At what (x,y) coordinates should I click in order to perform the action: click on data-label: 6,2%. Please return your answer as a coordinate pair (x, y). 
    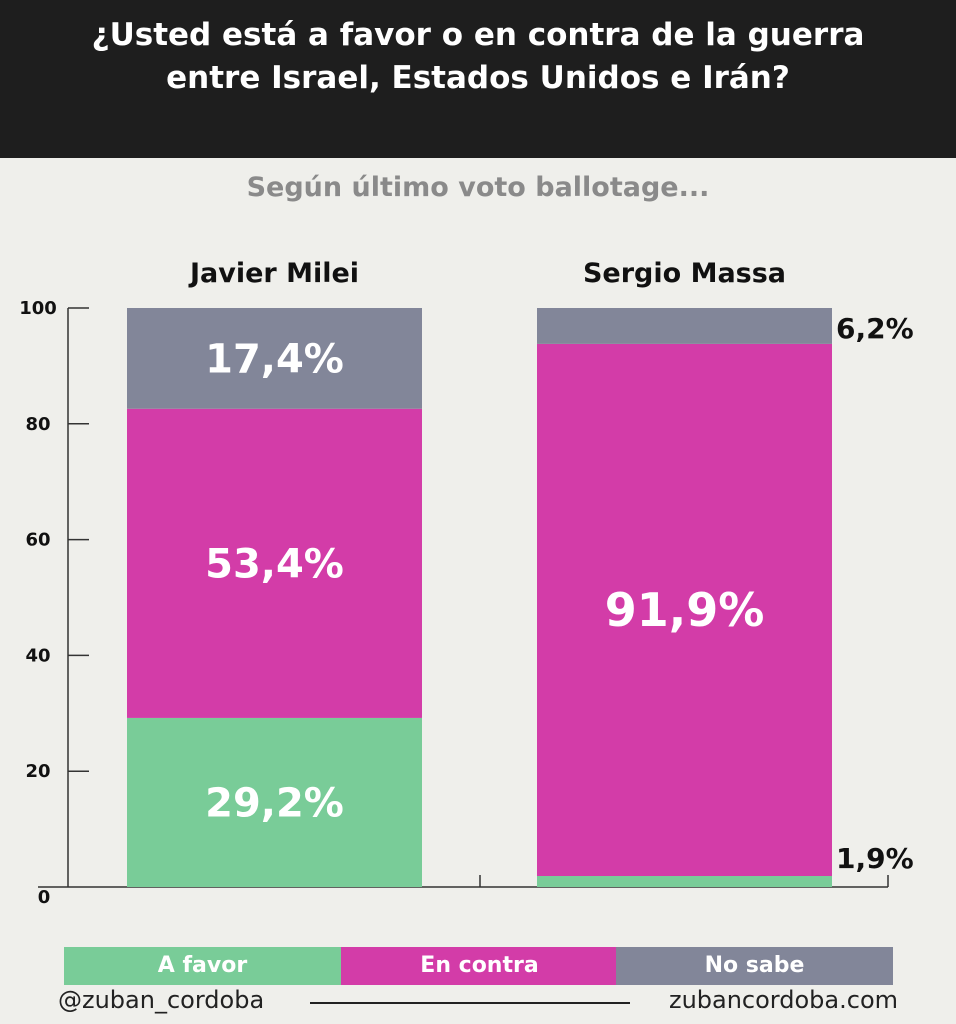
    Looking at the image, I should click on (875, 328).